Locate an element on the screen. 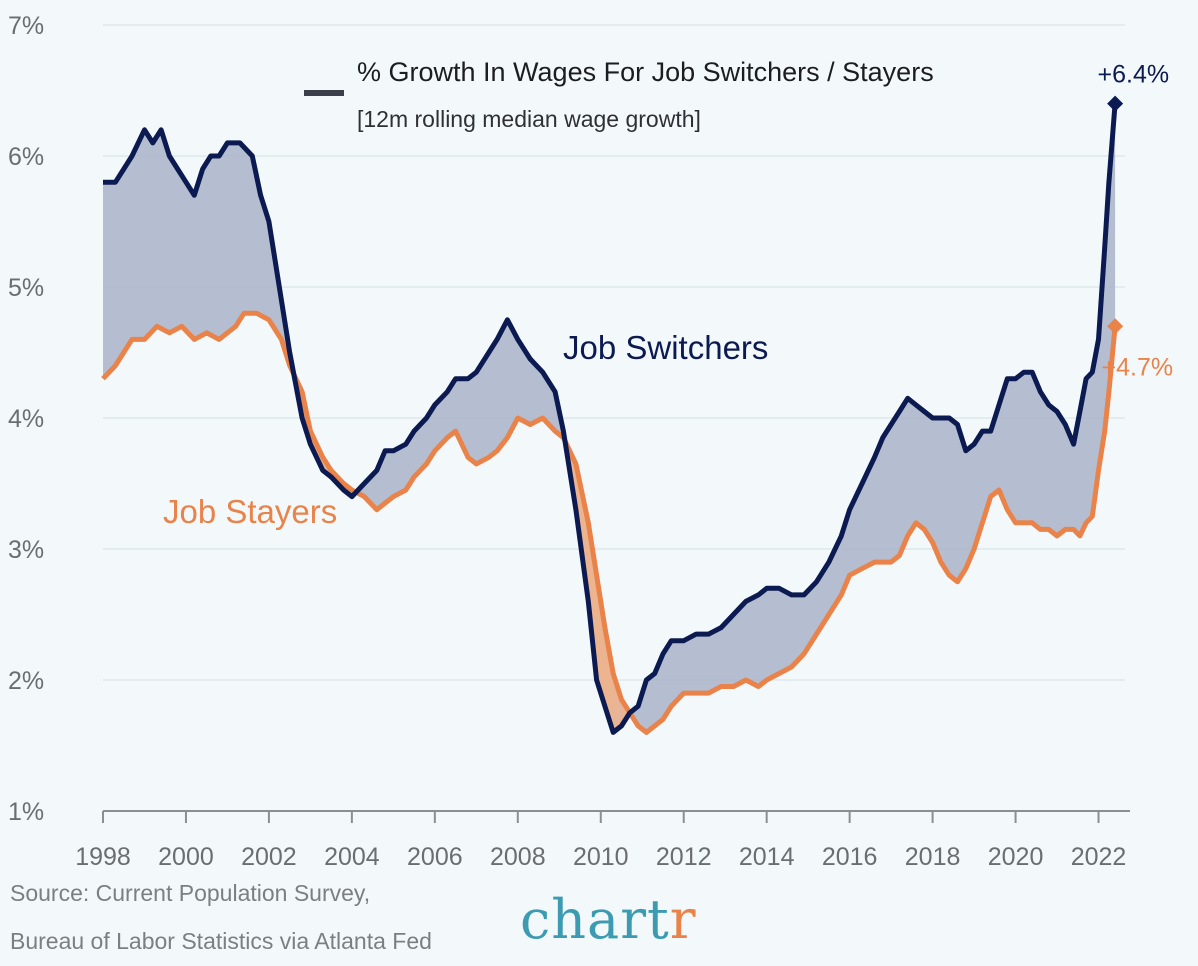 The image size is (1198, 966). series-label-job-switchers: Job Switchers is located at coordinates (665, 347).